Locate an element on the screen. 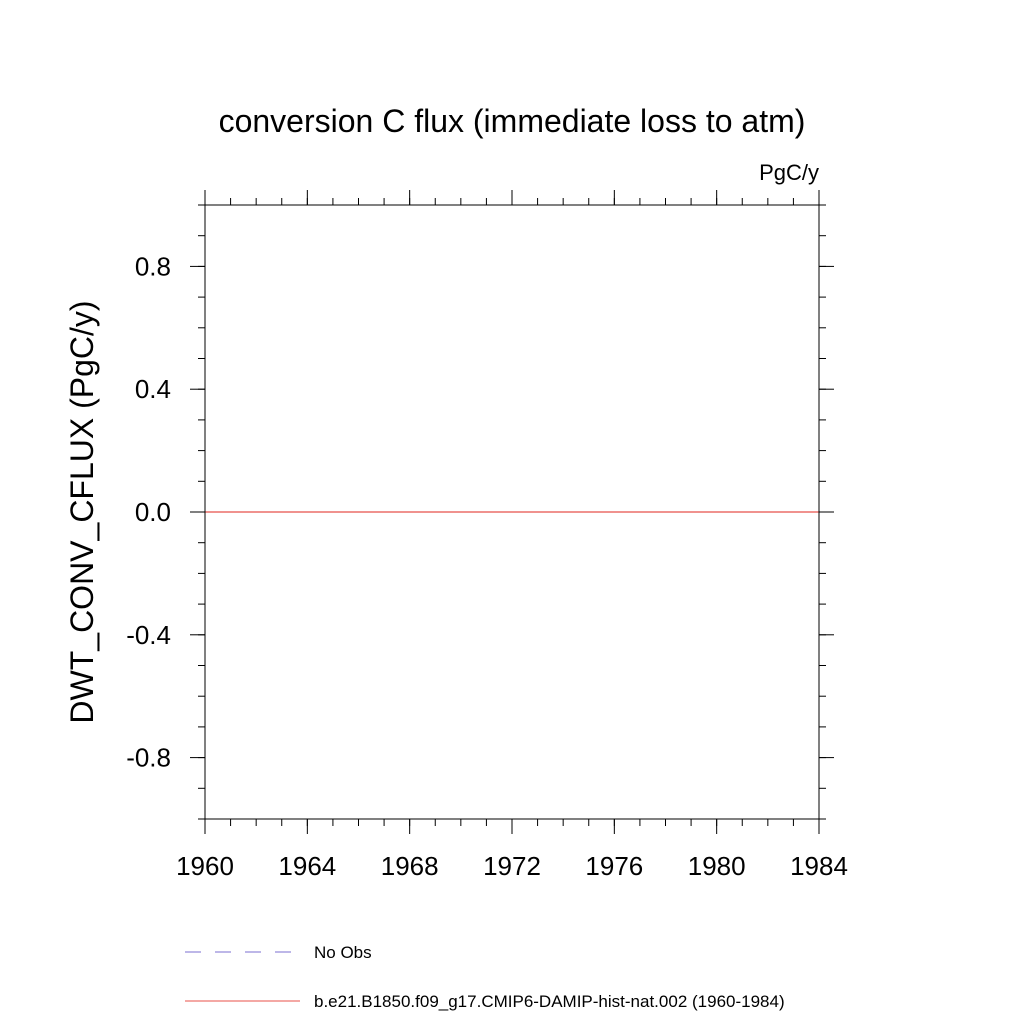 This screenshot has width=1024, height=1024. legend-label-0: No Obs is located at coordinates (343, 952).